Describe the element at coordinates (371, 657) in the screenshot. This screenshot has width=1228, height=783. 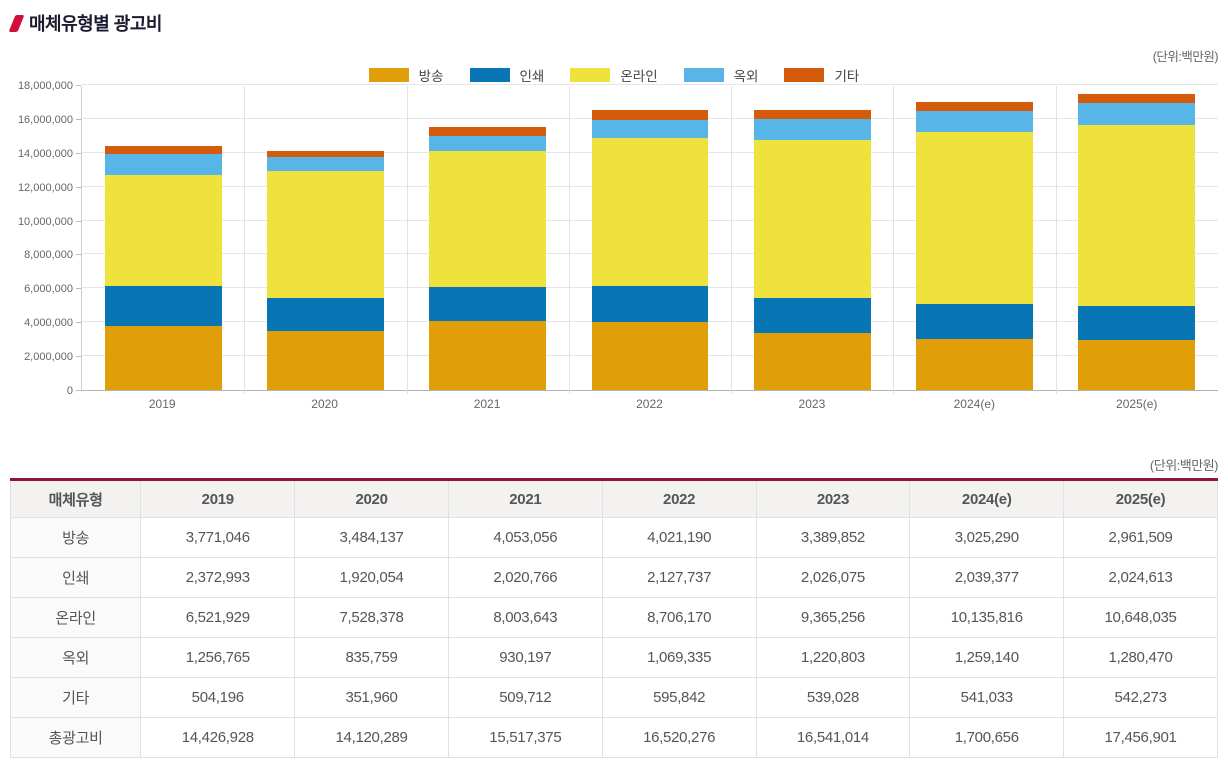
I see `table-value-cell: 835,759` at that location.